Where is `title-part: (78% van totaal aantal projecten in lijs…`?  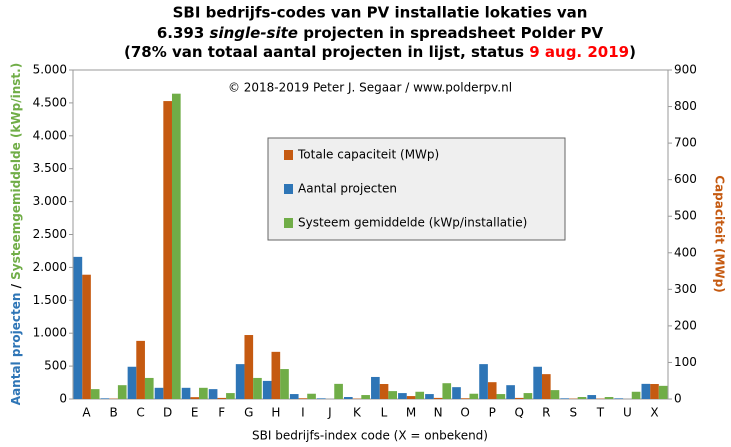 title-part: (78% van totaal aantal projecten in lijs… is located at coordinates (326, 52).